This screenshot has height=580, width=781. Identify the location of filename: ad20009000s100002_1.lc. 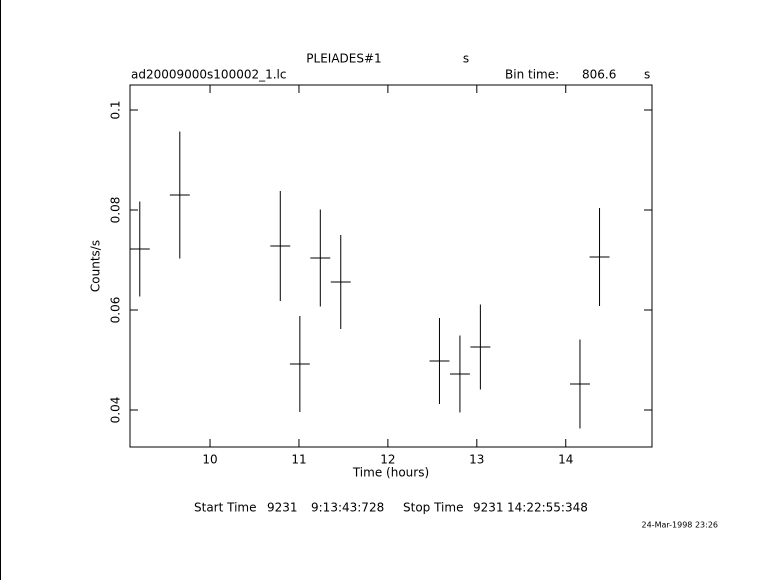
(209, 75).